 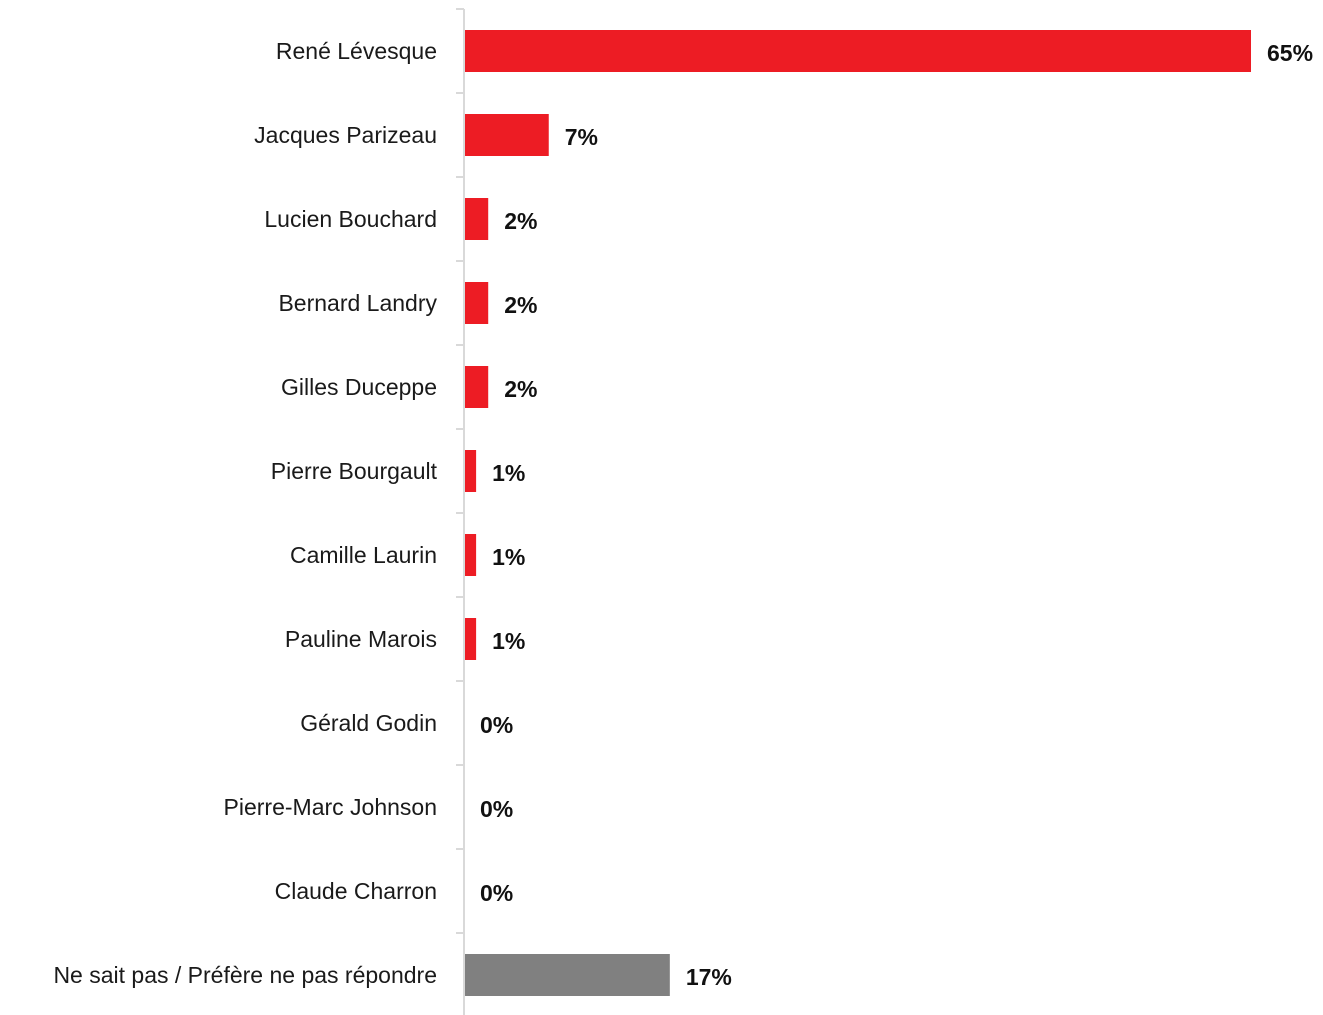 I want to click on category-axis, so click(x=460, y=511).